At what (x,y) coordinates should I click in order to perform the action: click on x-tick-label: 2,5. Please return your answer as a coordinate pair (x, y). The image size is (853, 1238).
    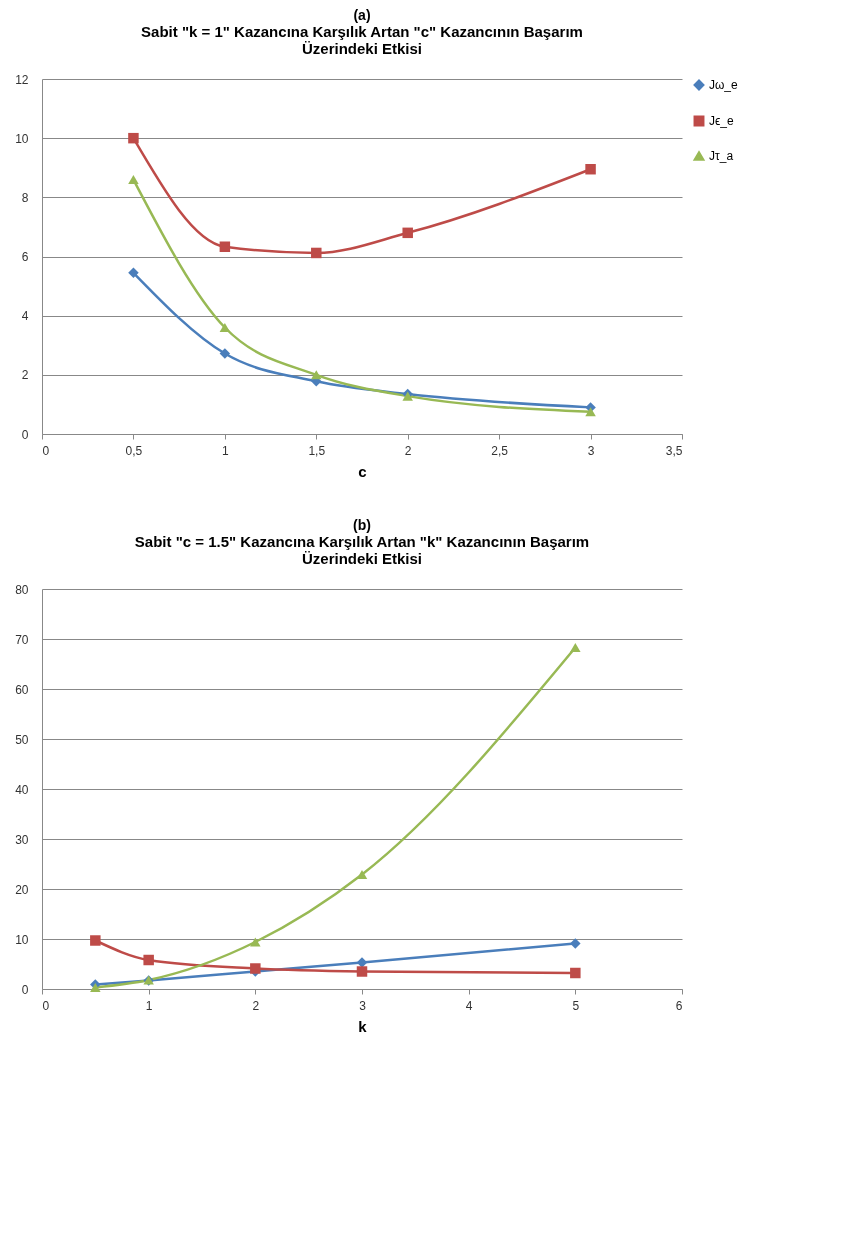
    Looking at the image, I should click on (500, 450).